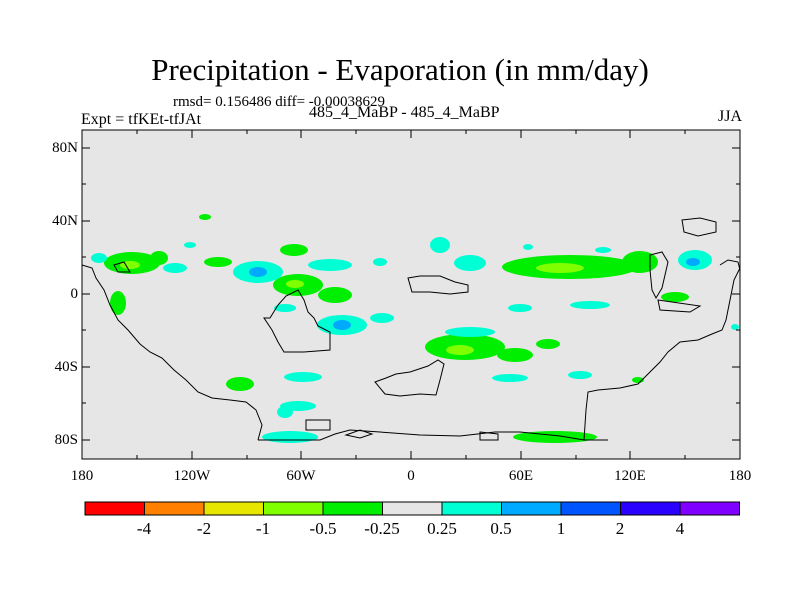 The image size is (800, 600). I want to click on colorbar-label: 4, so click(680, 528).